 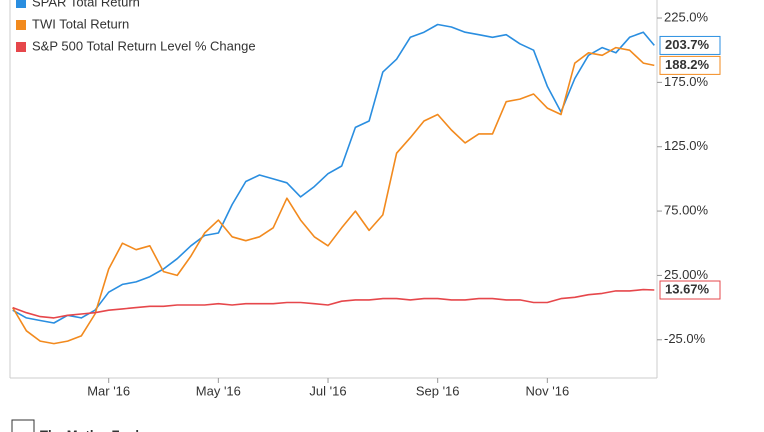 What do you see at coordinates (686, 81) in the screenshot?
I see `y-tick-label: 175.0%` at bounding box center [686, 81].